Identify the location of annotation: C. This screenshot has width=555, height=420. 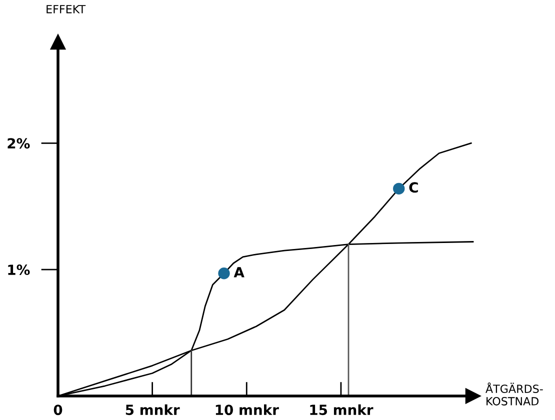
(413, 187).